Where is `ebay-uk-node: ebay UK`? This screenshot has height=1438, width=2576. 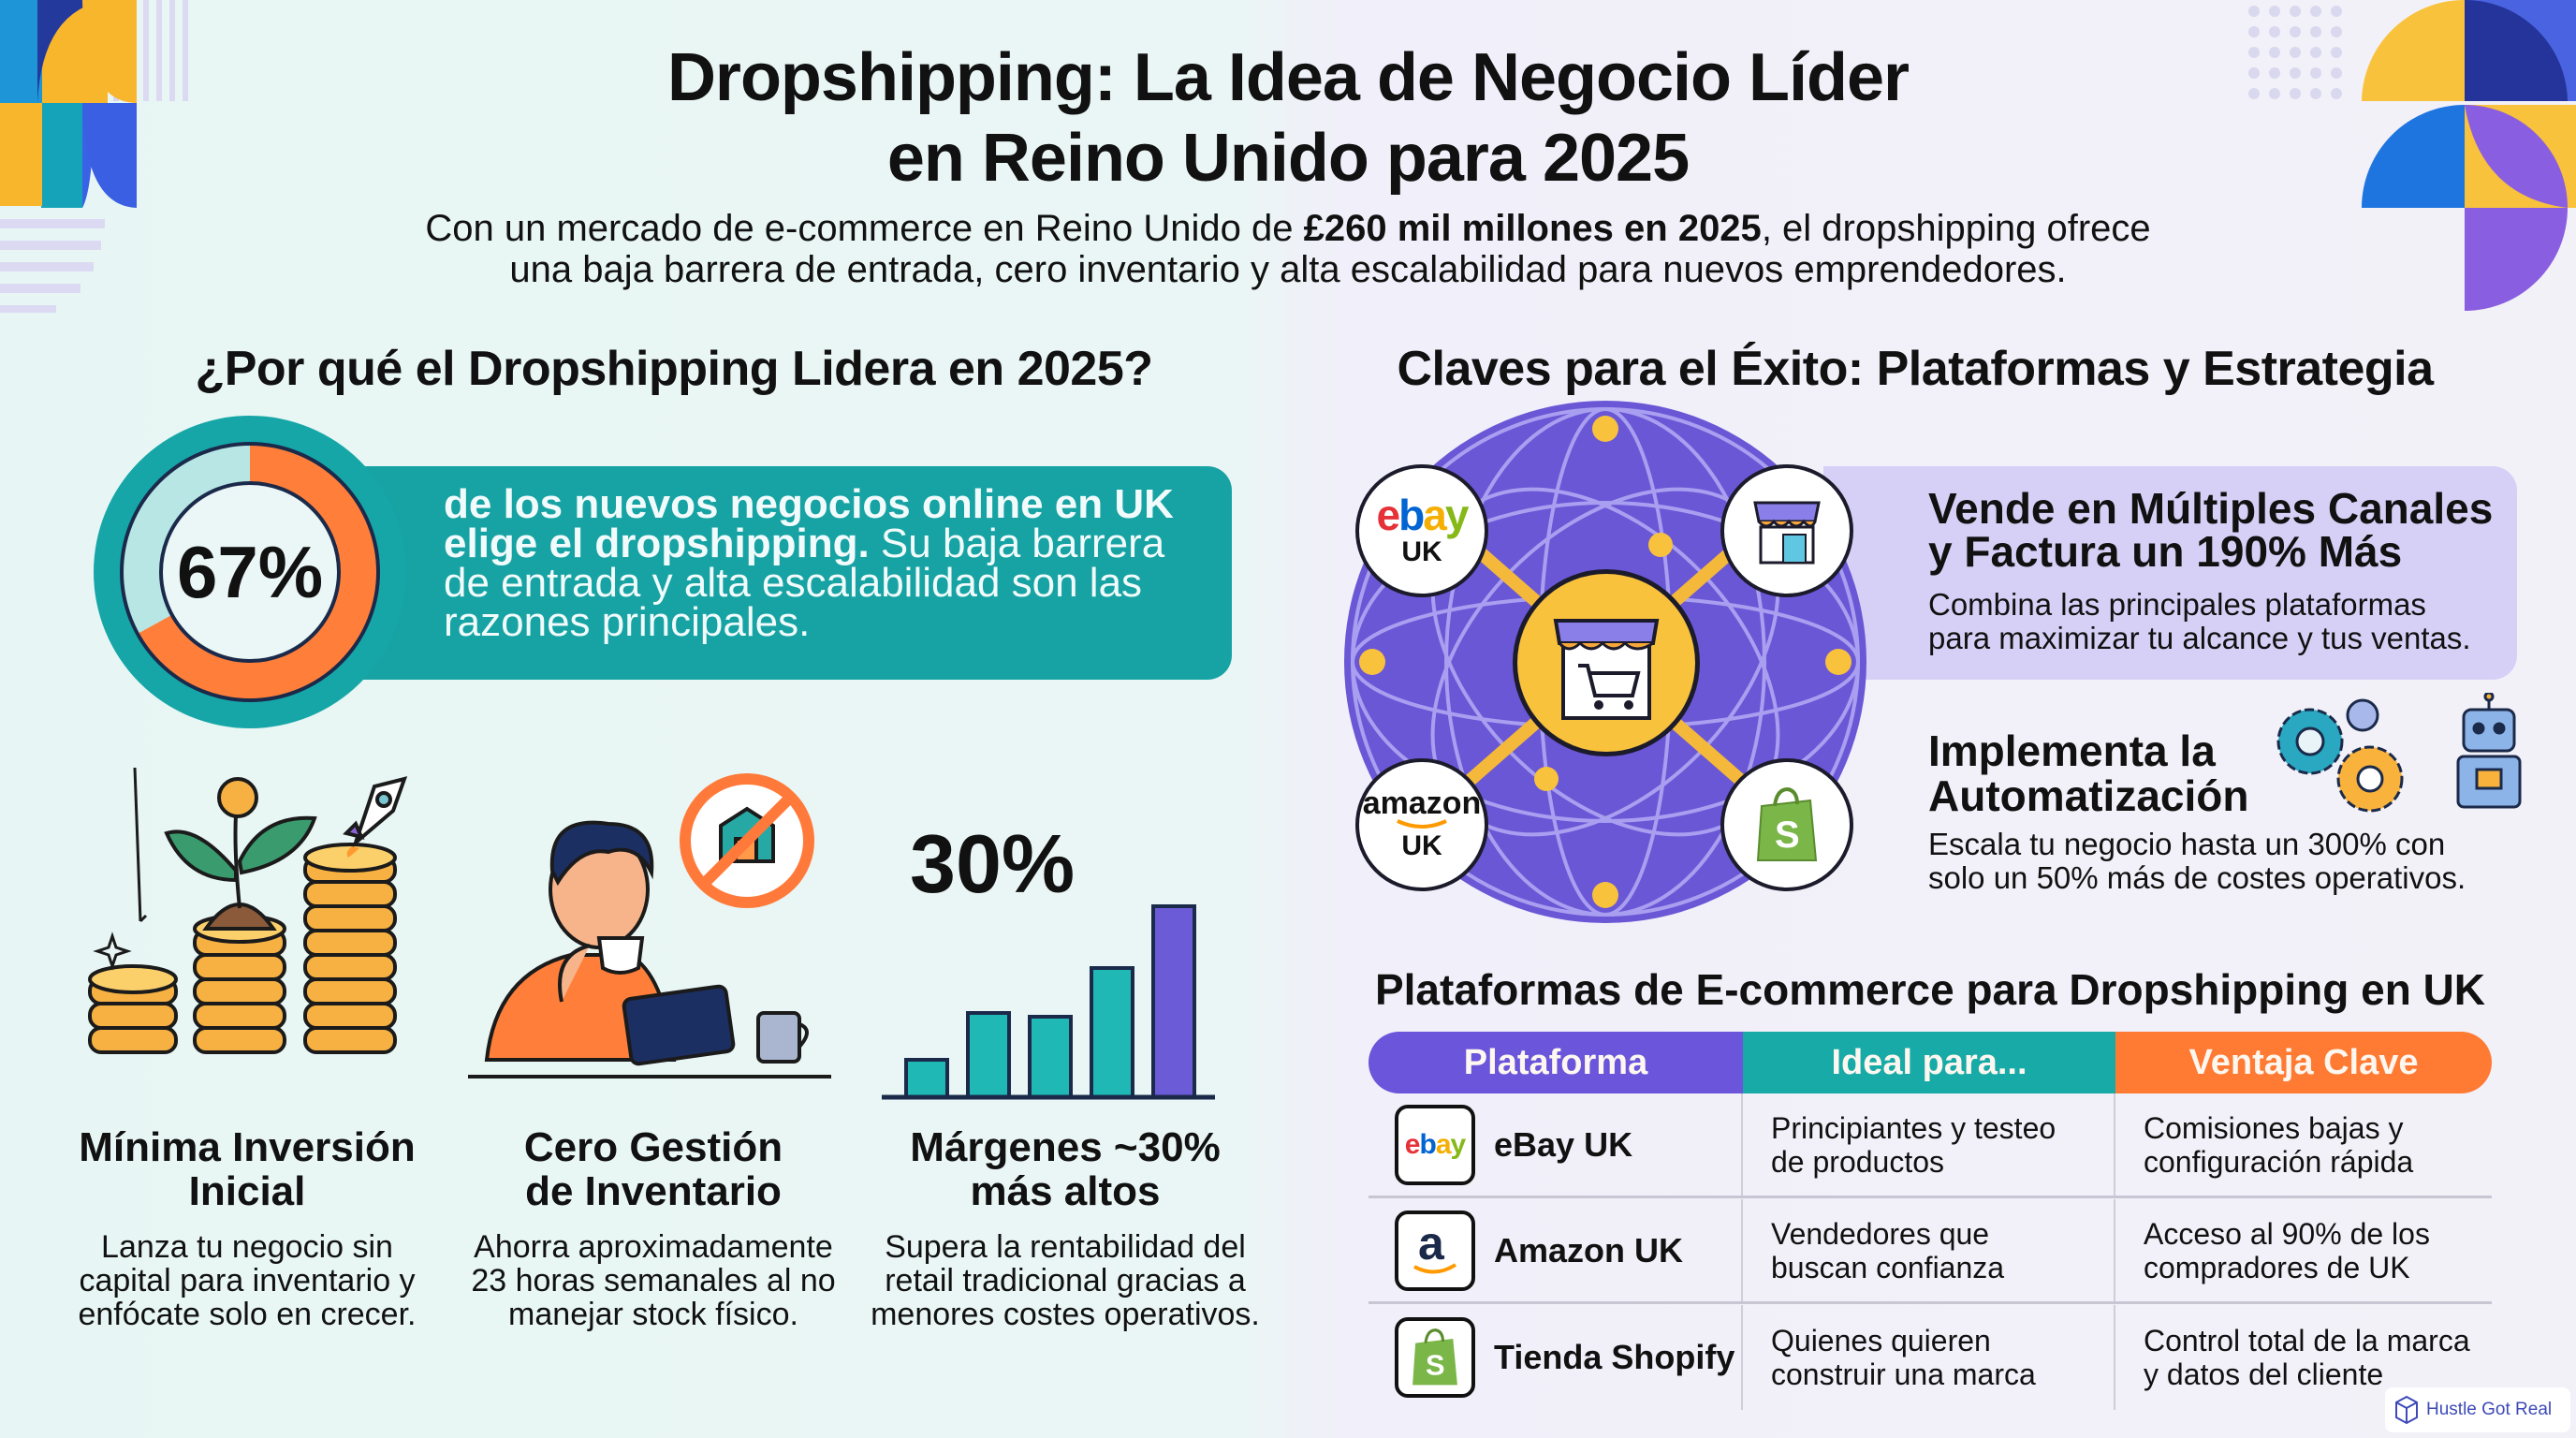 ebay-uk-node: ebay UK is located at coordinates (1421, 530).